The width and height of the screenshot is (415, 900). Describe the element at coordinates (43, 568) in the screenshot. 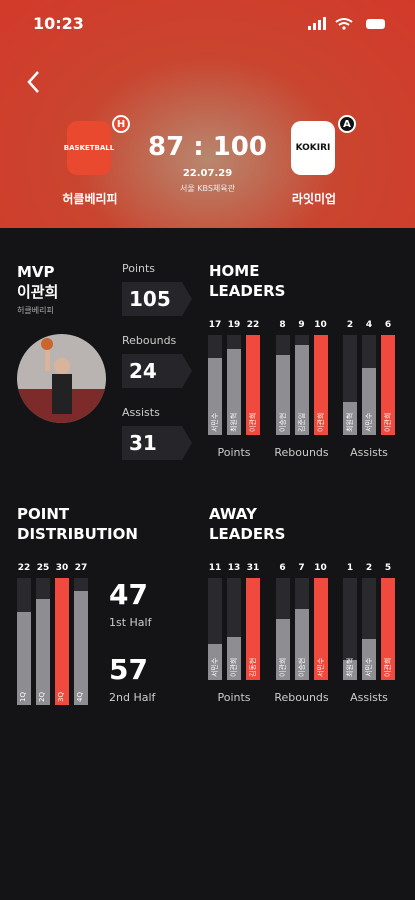

I see `value-label: 25` at that location.